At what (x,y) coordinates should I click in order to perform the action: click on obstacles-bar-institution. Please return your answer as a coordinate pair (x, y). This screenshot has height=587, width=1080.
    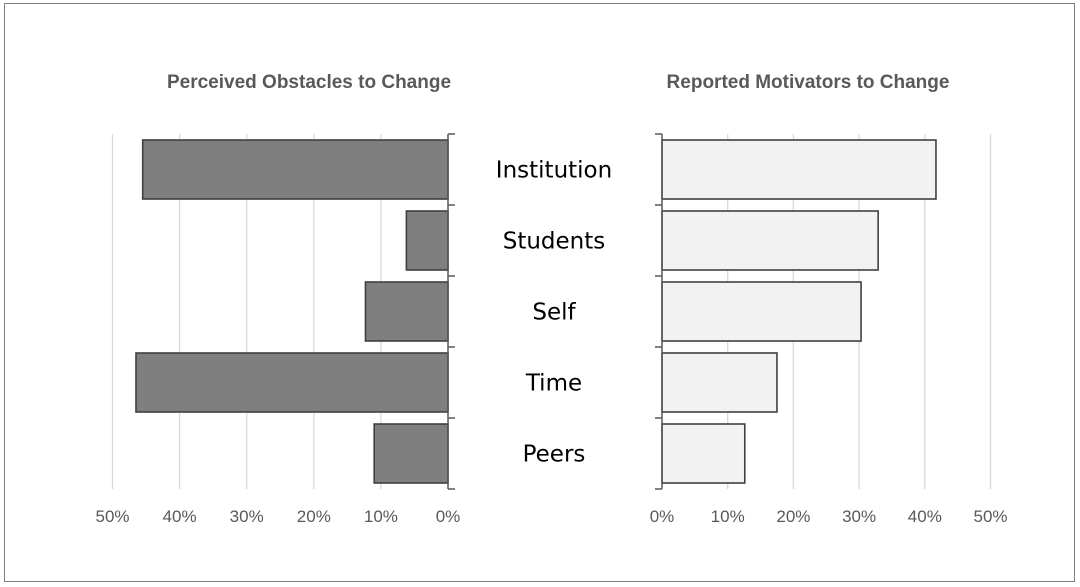
    Looking at the image, I should click on (295, 169).